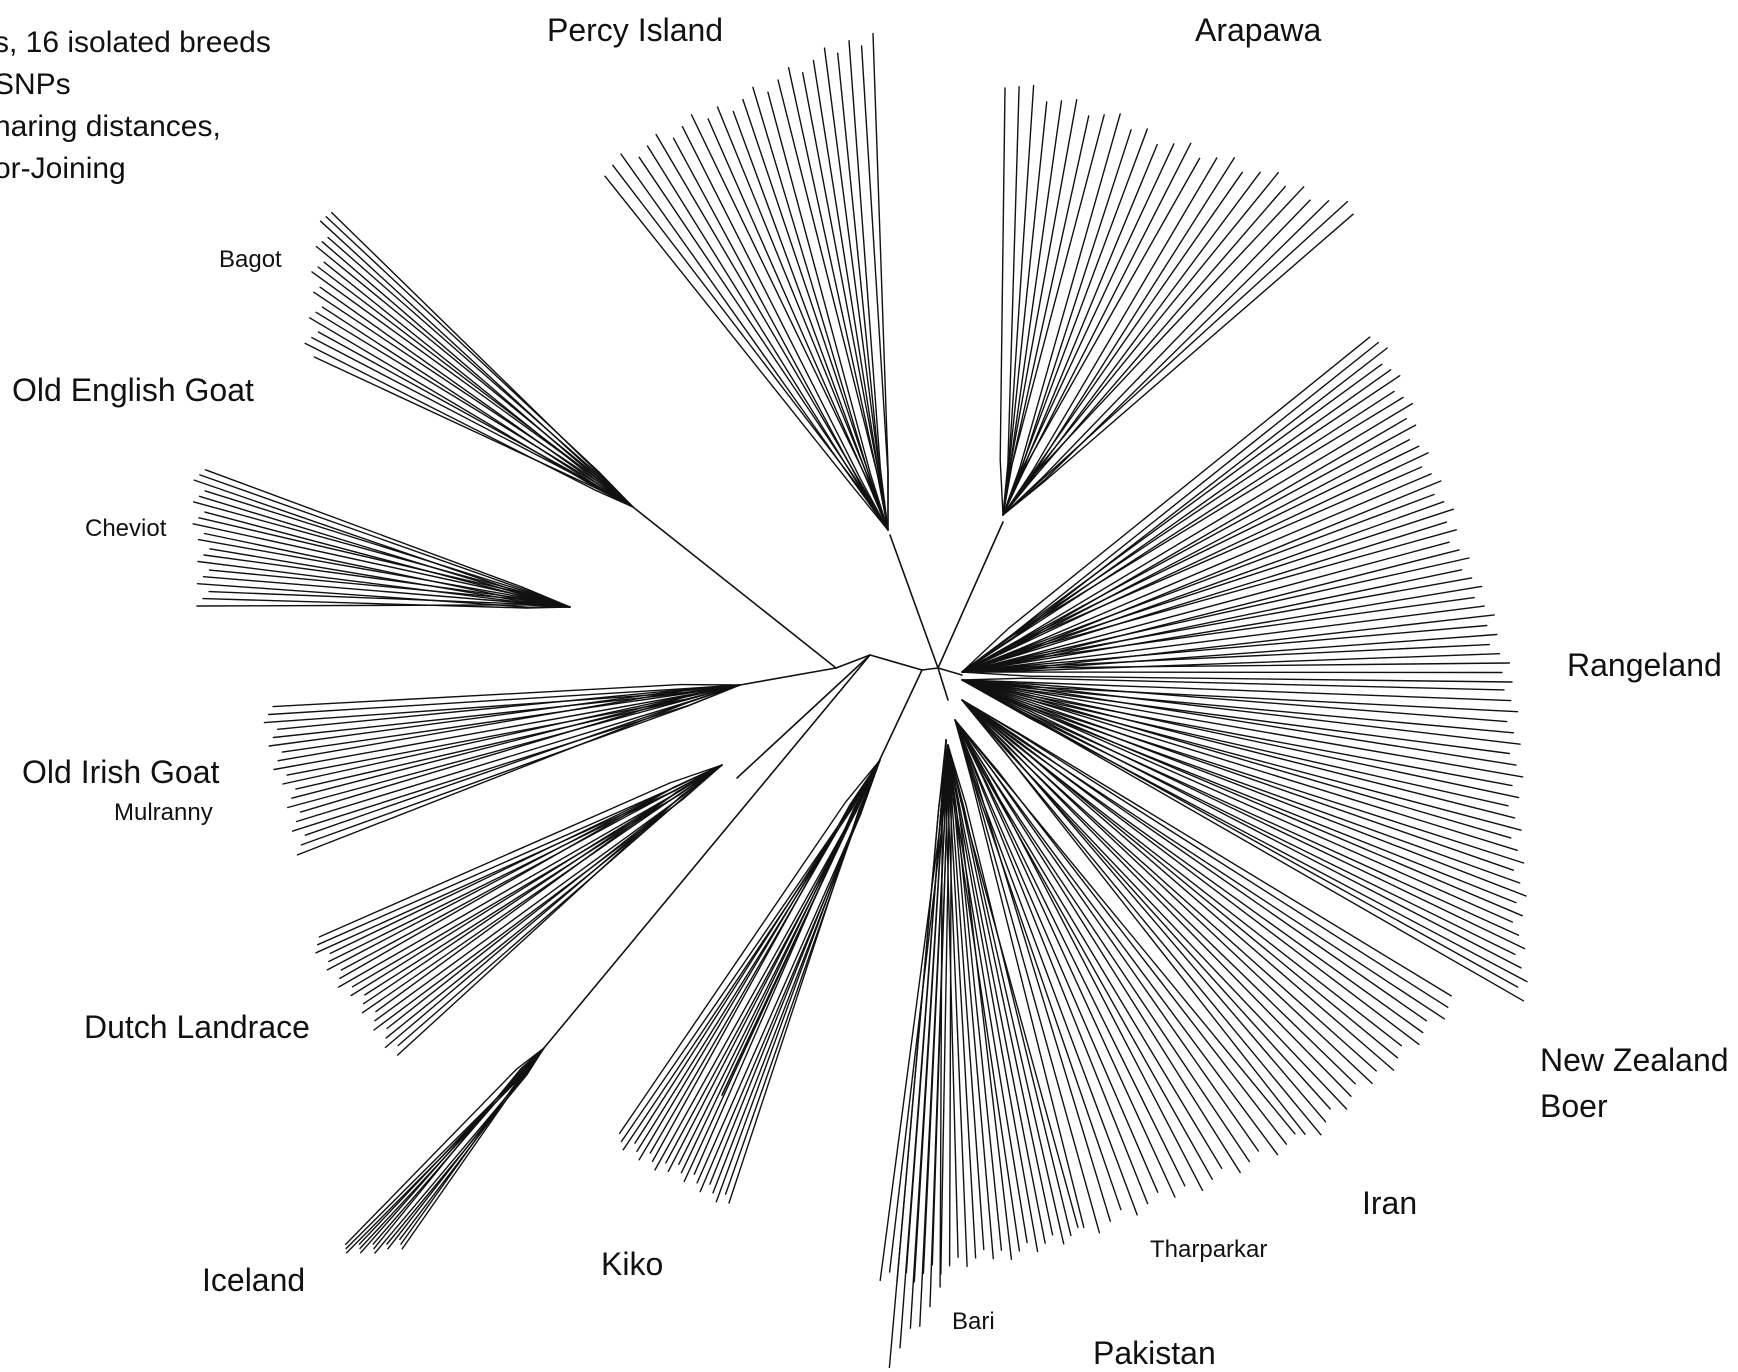 This screenshot has width=1738, height=1372. What do you see at coordinates (1154, 1353) in the screenshot?
I see `label-pakistan: Pakistan` at bounding box center [1154, 1353].